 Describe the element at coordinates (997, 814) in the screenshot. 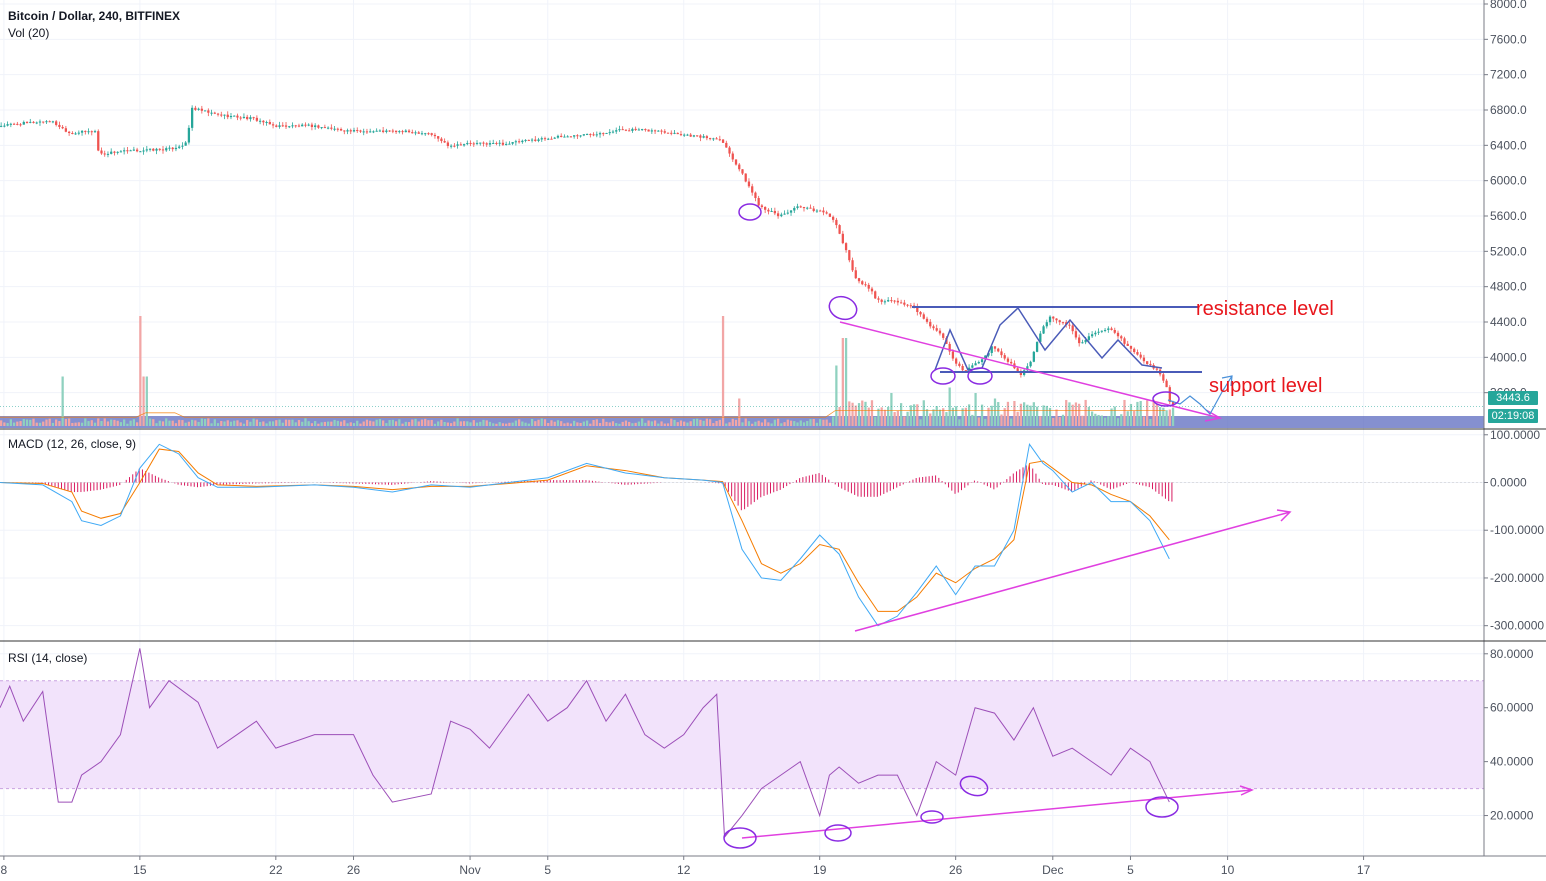

I see `rsi-divergence-line` at that location.